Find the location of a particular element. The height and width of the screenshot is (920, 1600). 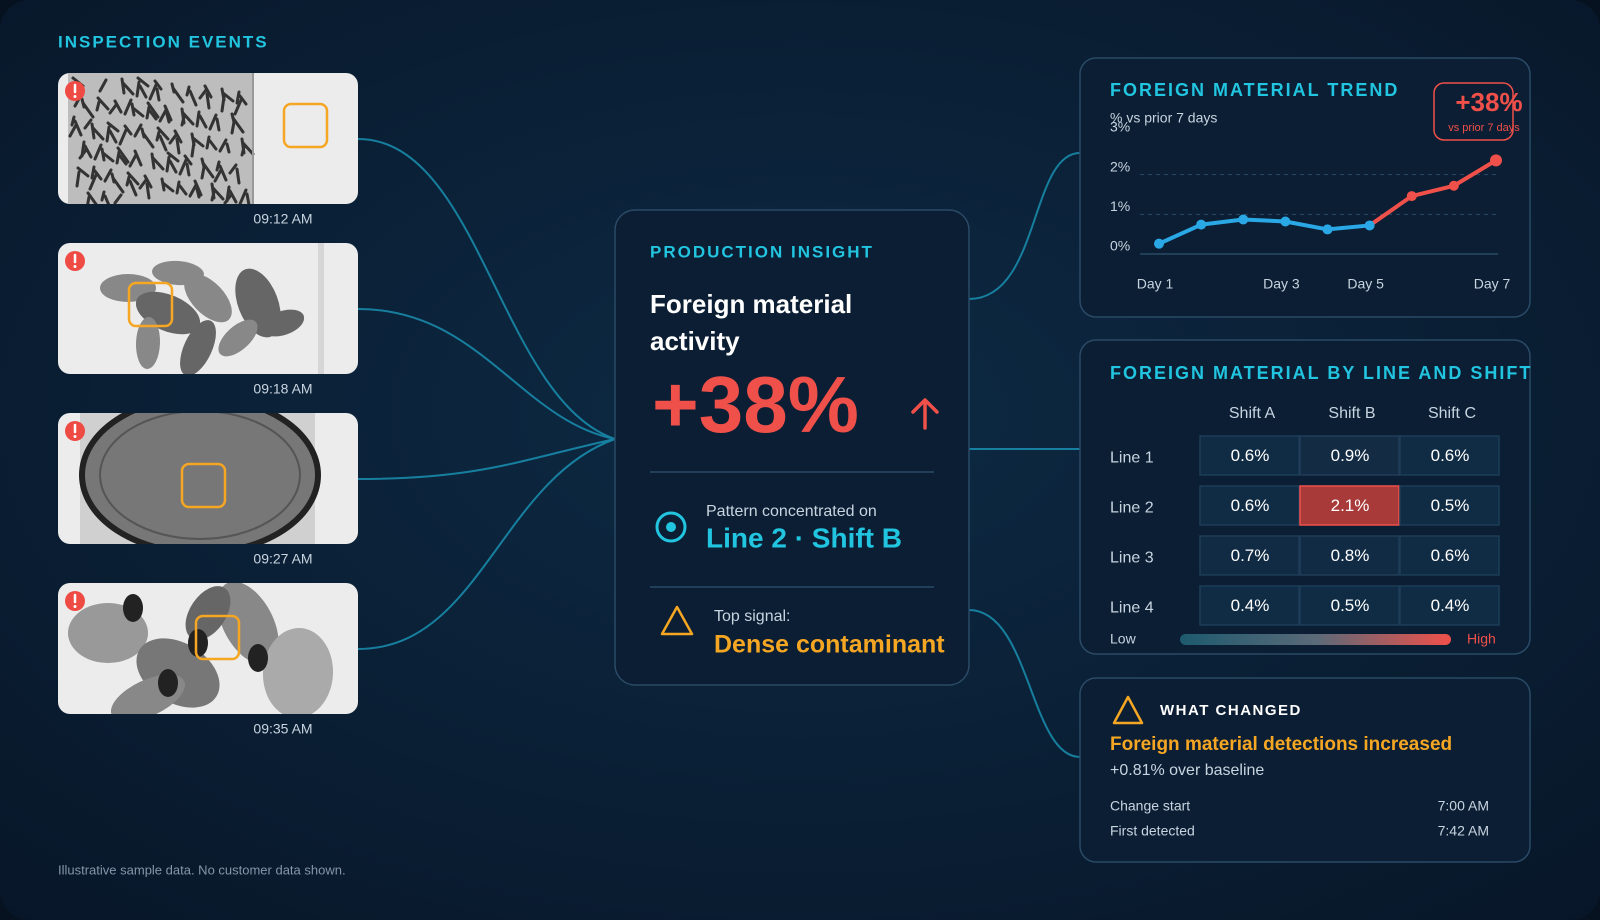

subtitle: % vs prior 7 days is located at coordinates (1163, 118).